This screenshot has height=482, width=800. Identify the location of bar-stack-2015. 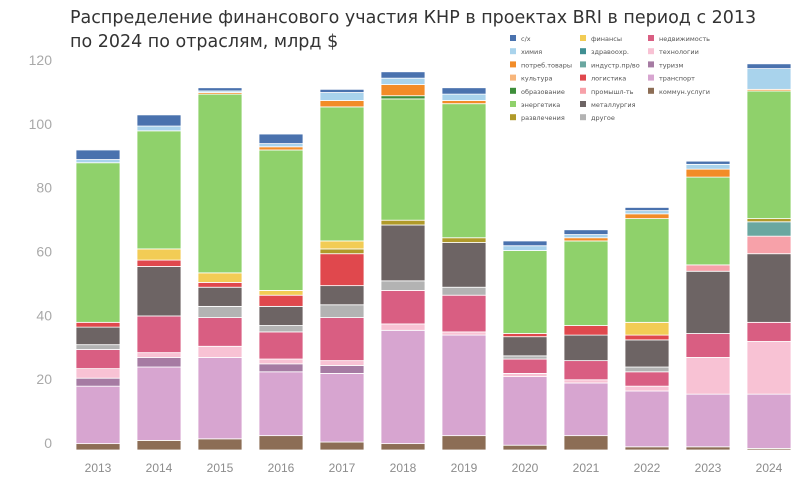
(220, 269).